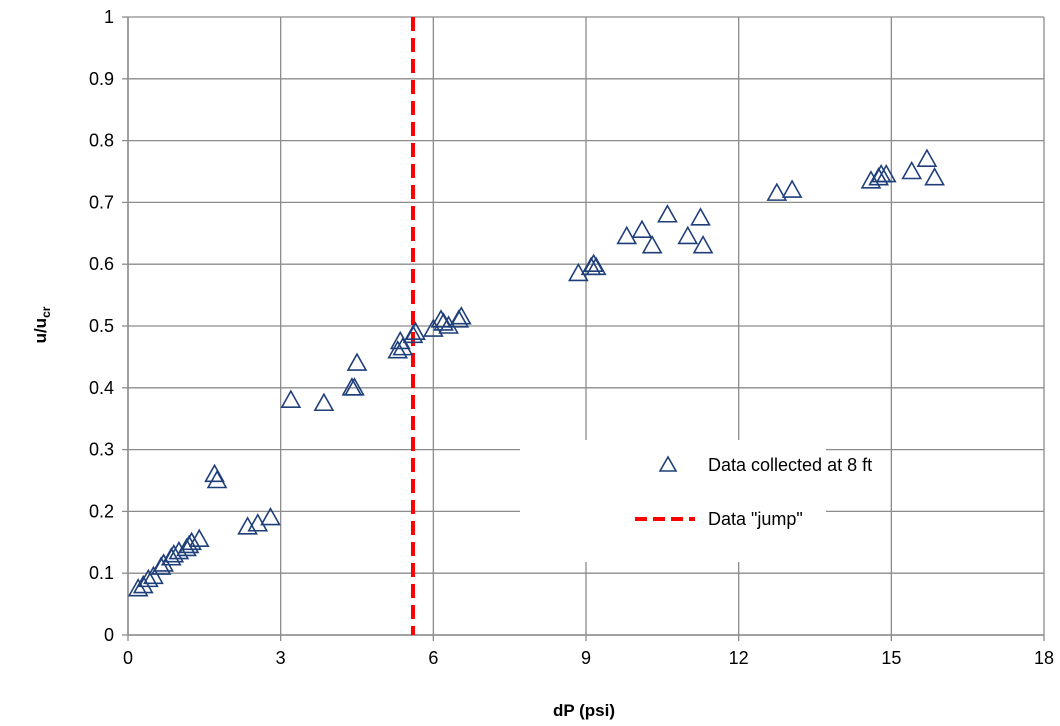  What do you see at coordinates (281, 658) in the screenshot?
I see `x-tick-label: 3` at bounding box center [281, 658].